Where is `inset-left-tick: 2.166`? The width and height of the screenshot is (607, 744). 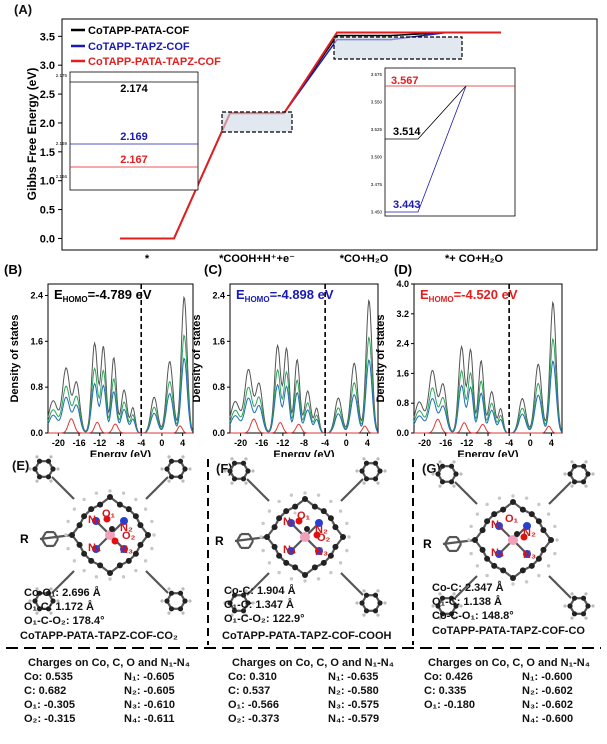 inset-left-tick: 2.166 is located at coordinates (62, 176).